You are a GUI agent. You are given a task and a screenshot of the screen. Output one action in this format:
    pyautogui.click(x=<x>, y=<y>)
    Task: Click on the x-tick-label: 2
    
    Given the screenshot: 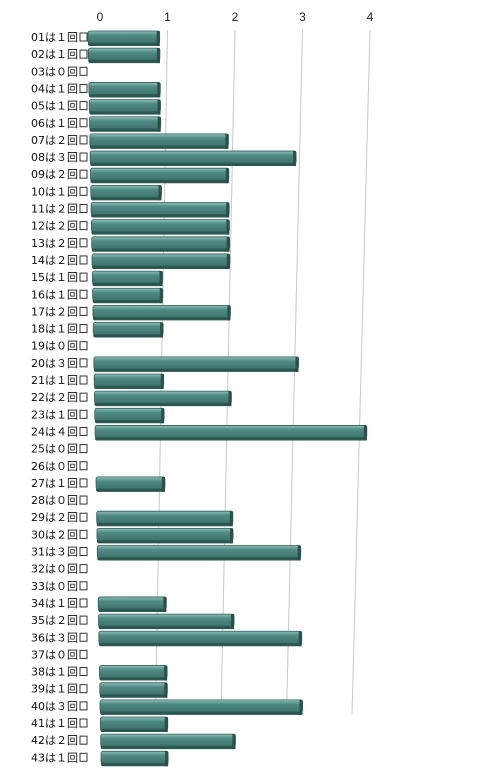 What is the action you would take?
    pyautogui.click(x=235, y=17)
    